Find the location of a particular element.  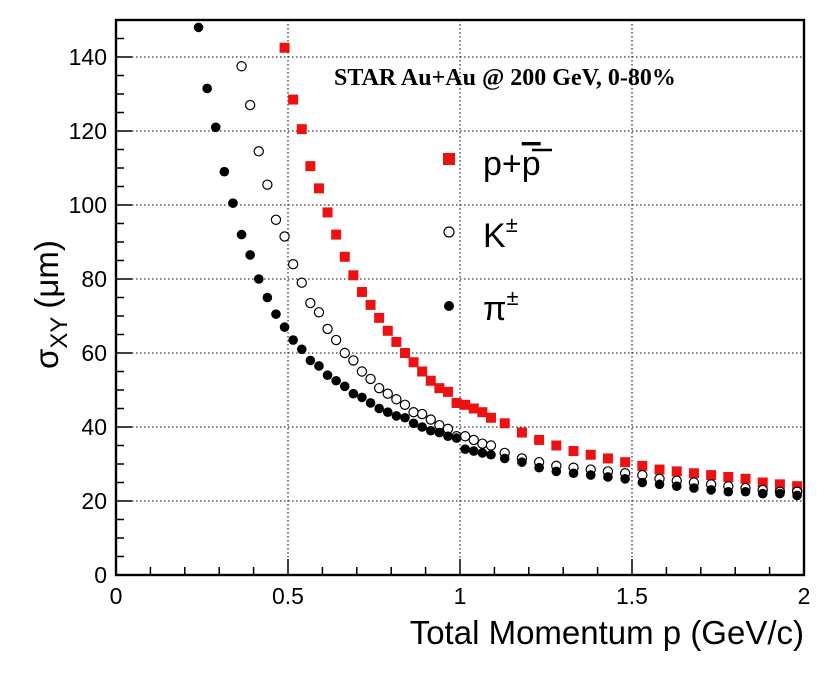

y-tick-label-7: 140 is located at coordinates (88, 57).